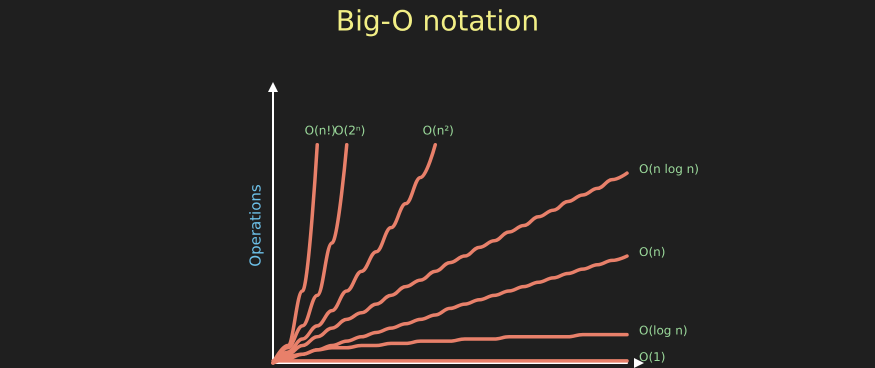  I want to click on series-label: O(n log n), so click(669, 169).